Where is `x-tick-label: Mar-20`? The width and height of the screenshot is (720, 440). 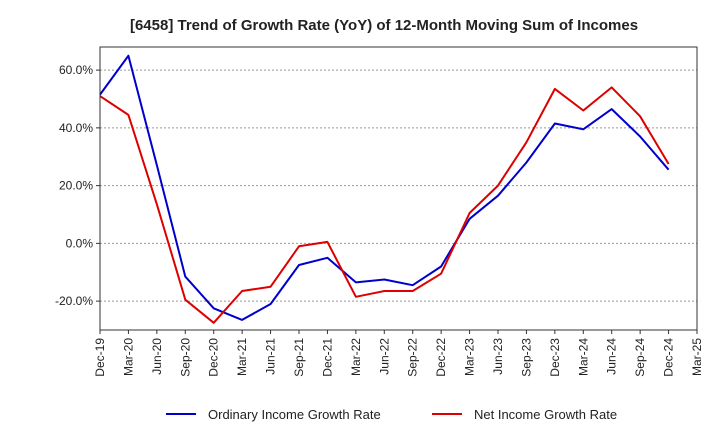 x-tick-label: Mar-20 is located at coordinates (128, 357).